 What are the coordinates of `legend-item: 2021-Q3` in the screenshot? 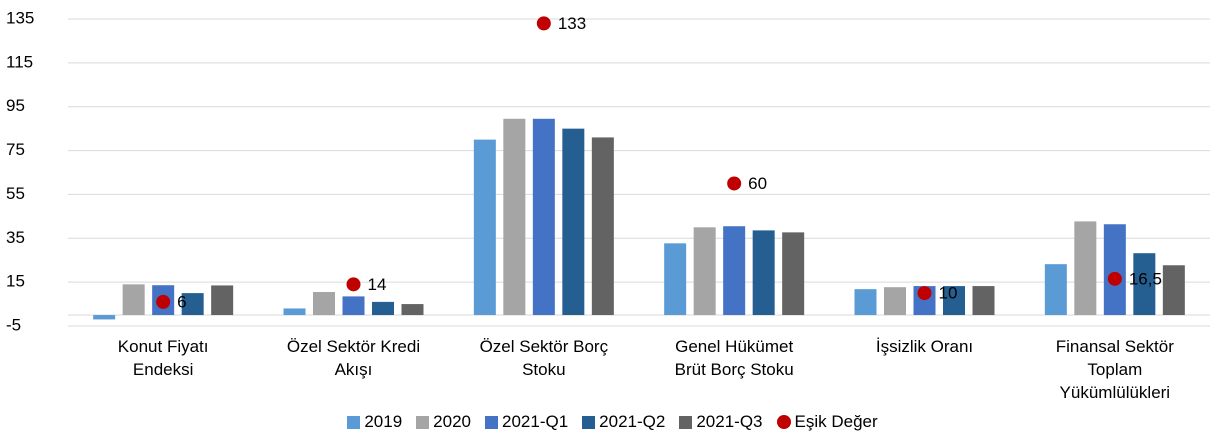 It's located at (721, 422).